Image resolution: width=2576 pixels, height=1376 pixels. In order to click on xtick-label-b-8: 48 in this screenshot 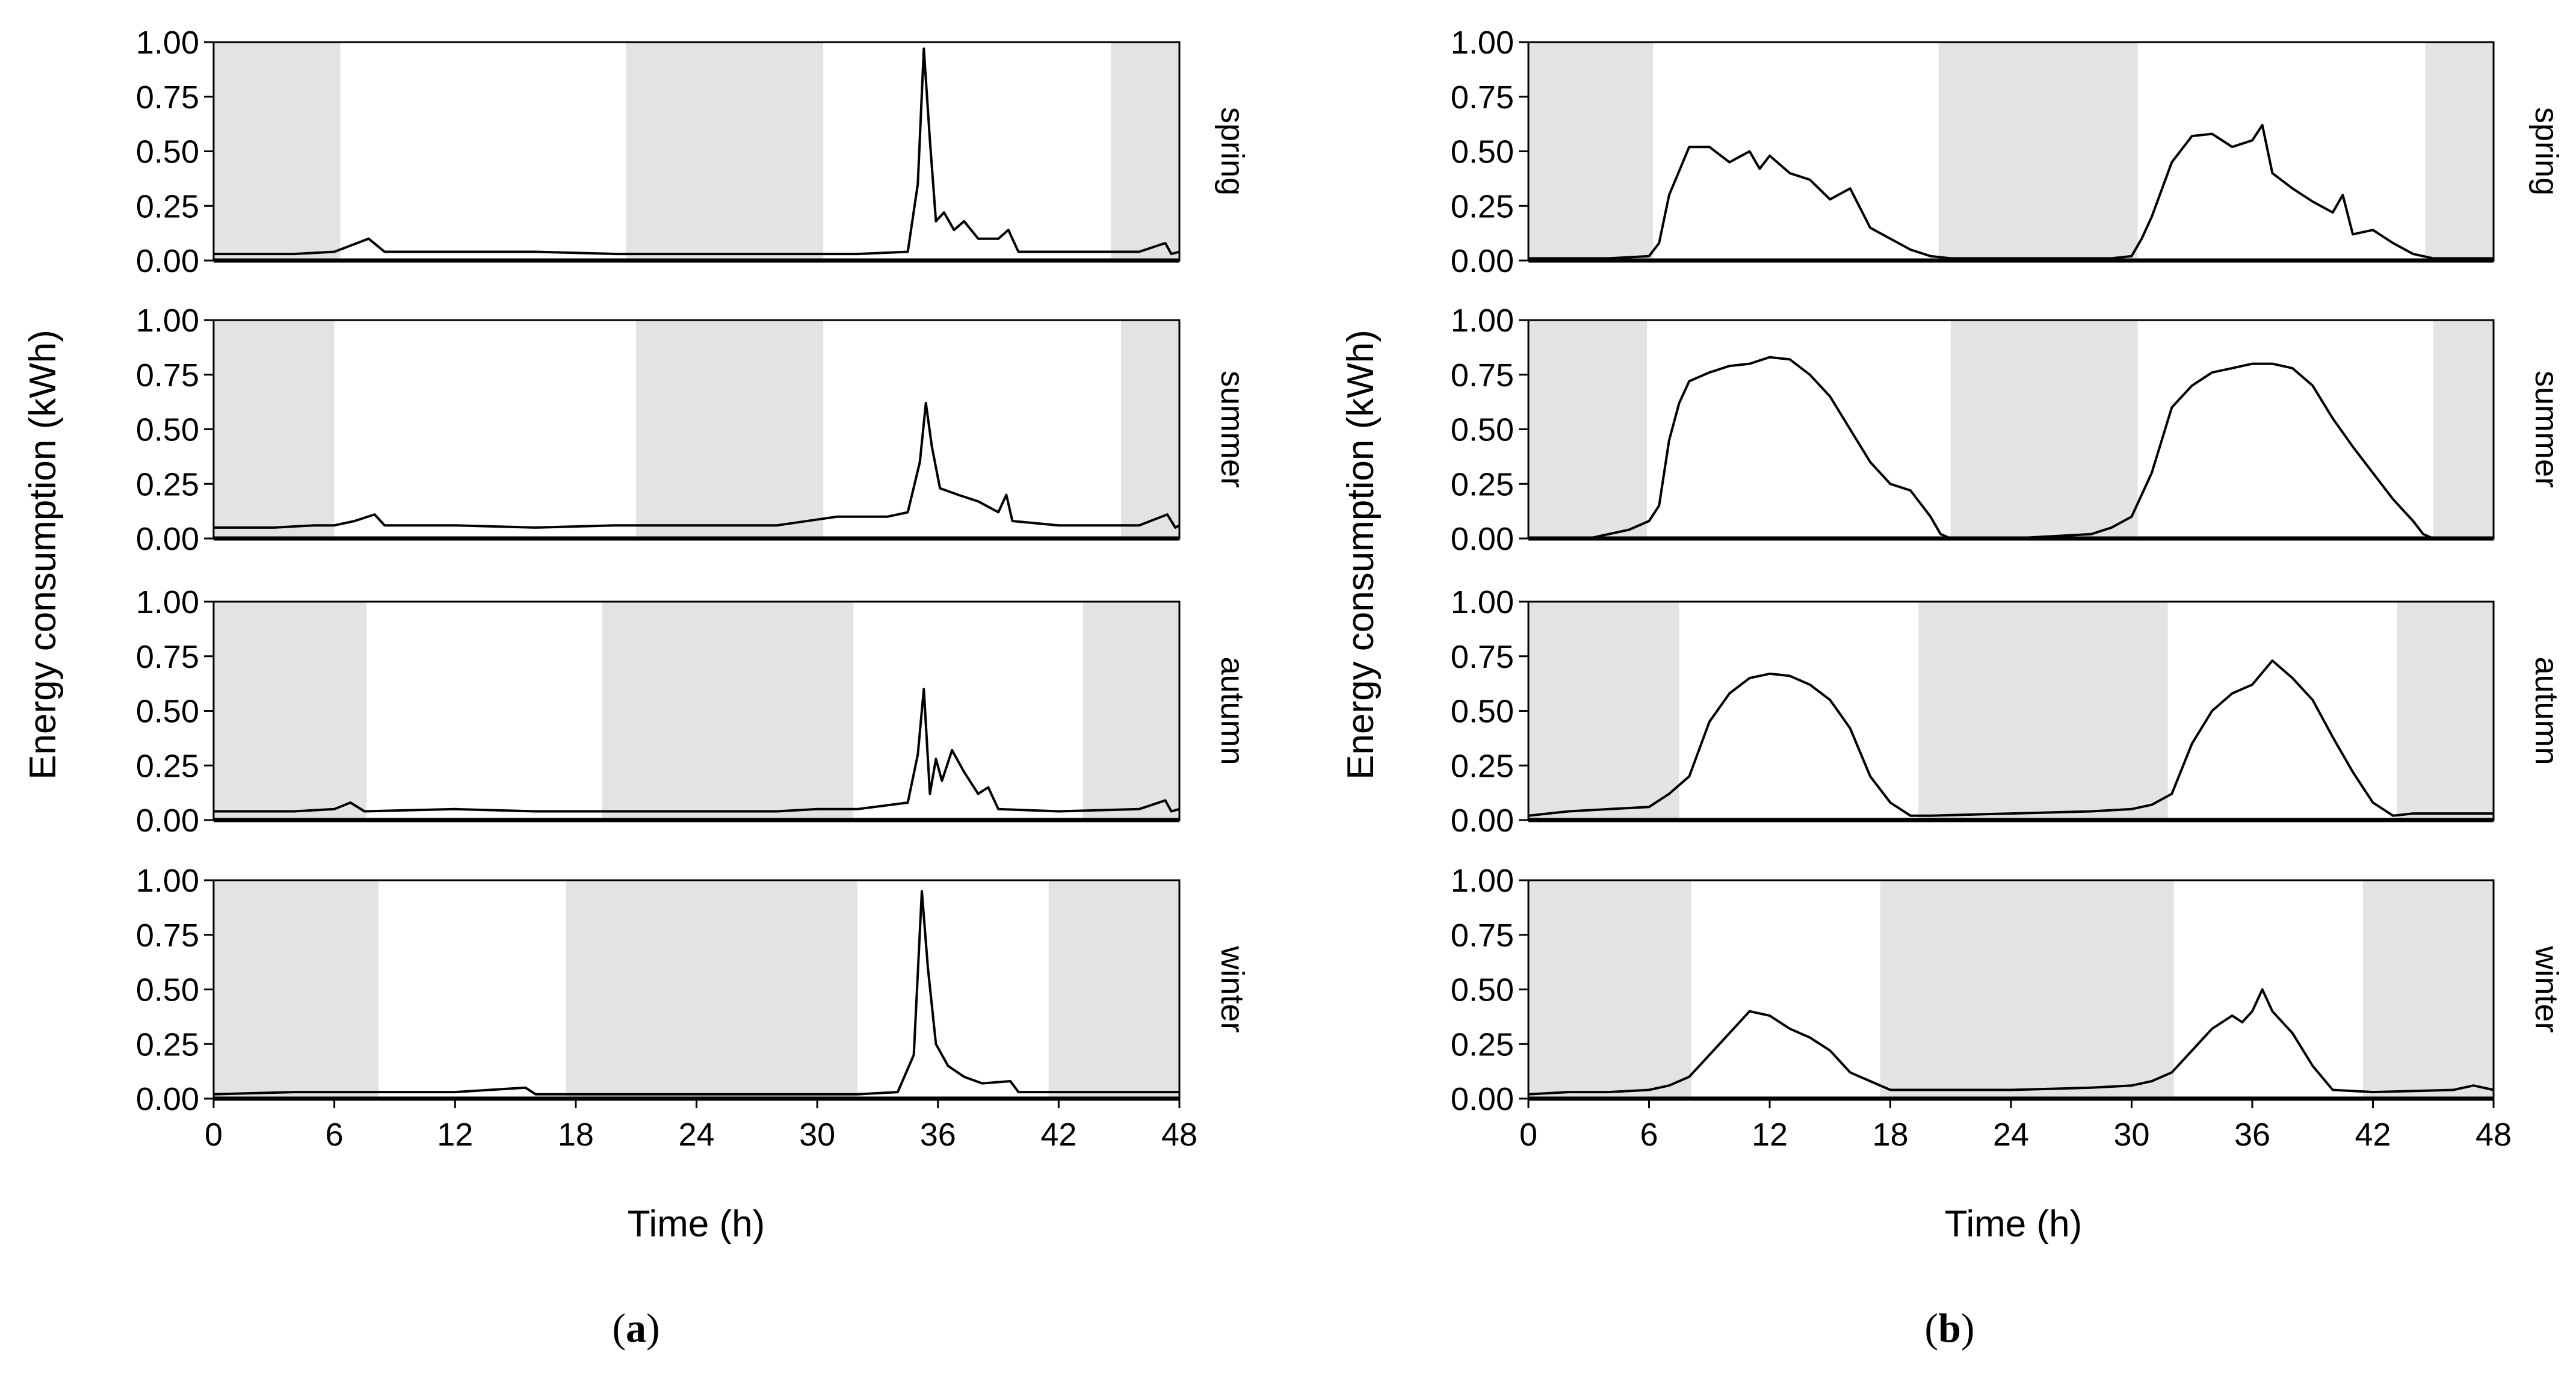, I will do `click(2494, 1135)`.